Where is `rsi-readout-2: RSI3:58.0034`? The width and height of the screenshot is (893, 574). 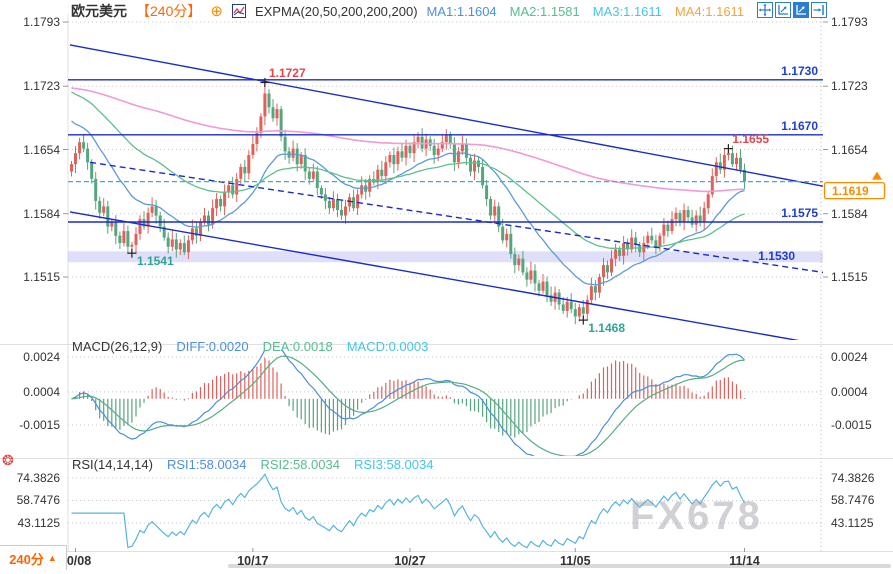 rsi-readout-2: RSI3:58.0034 is located at coordinates (393, 464).